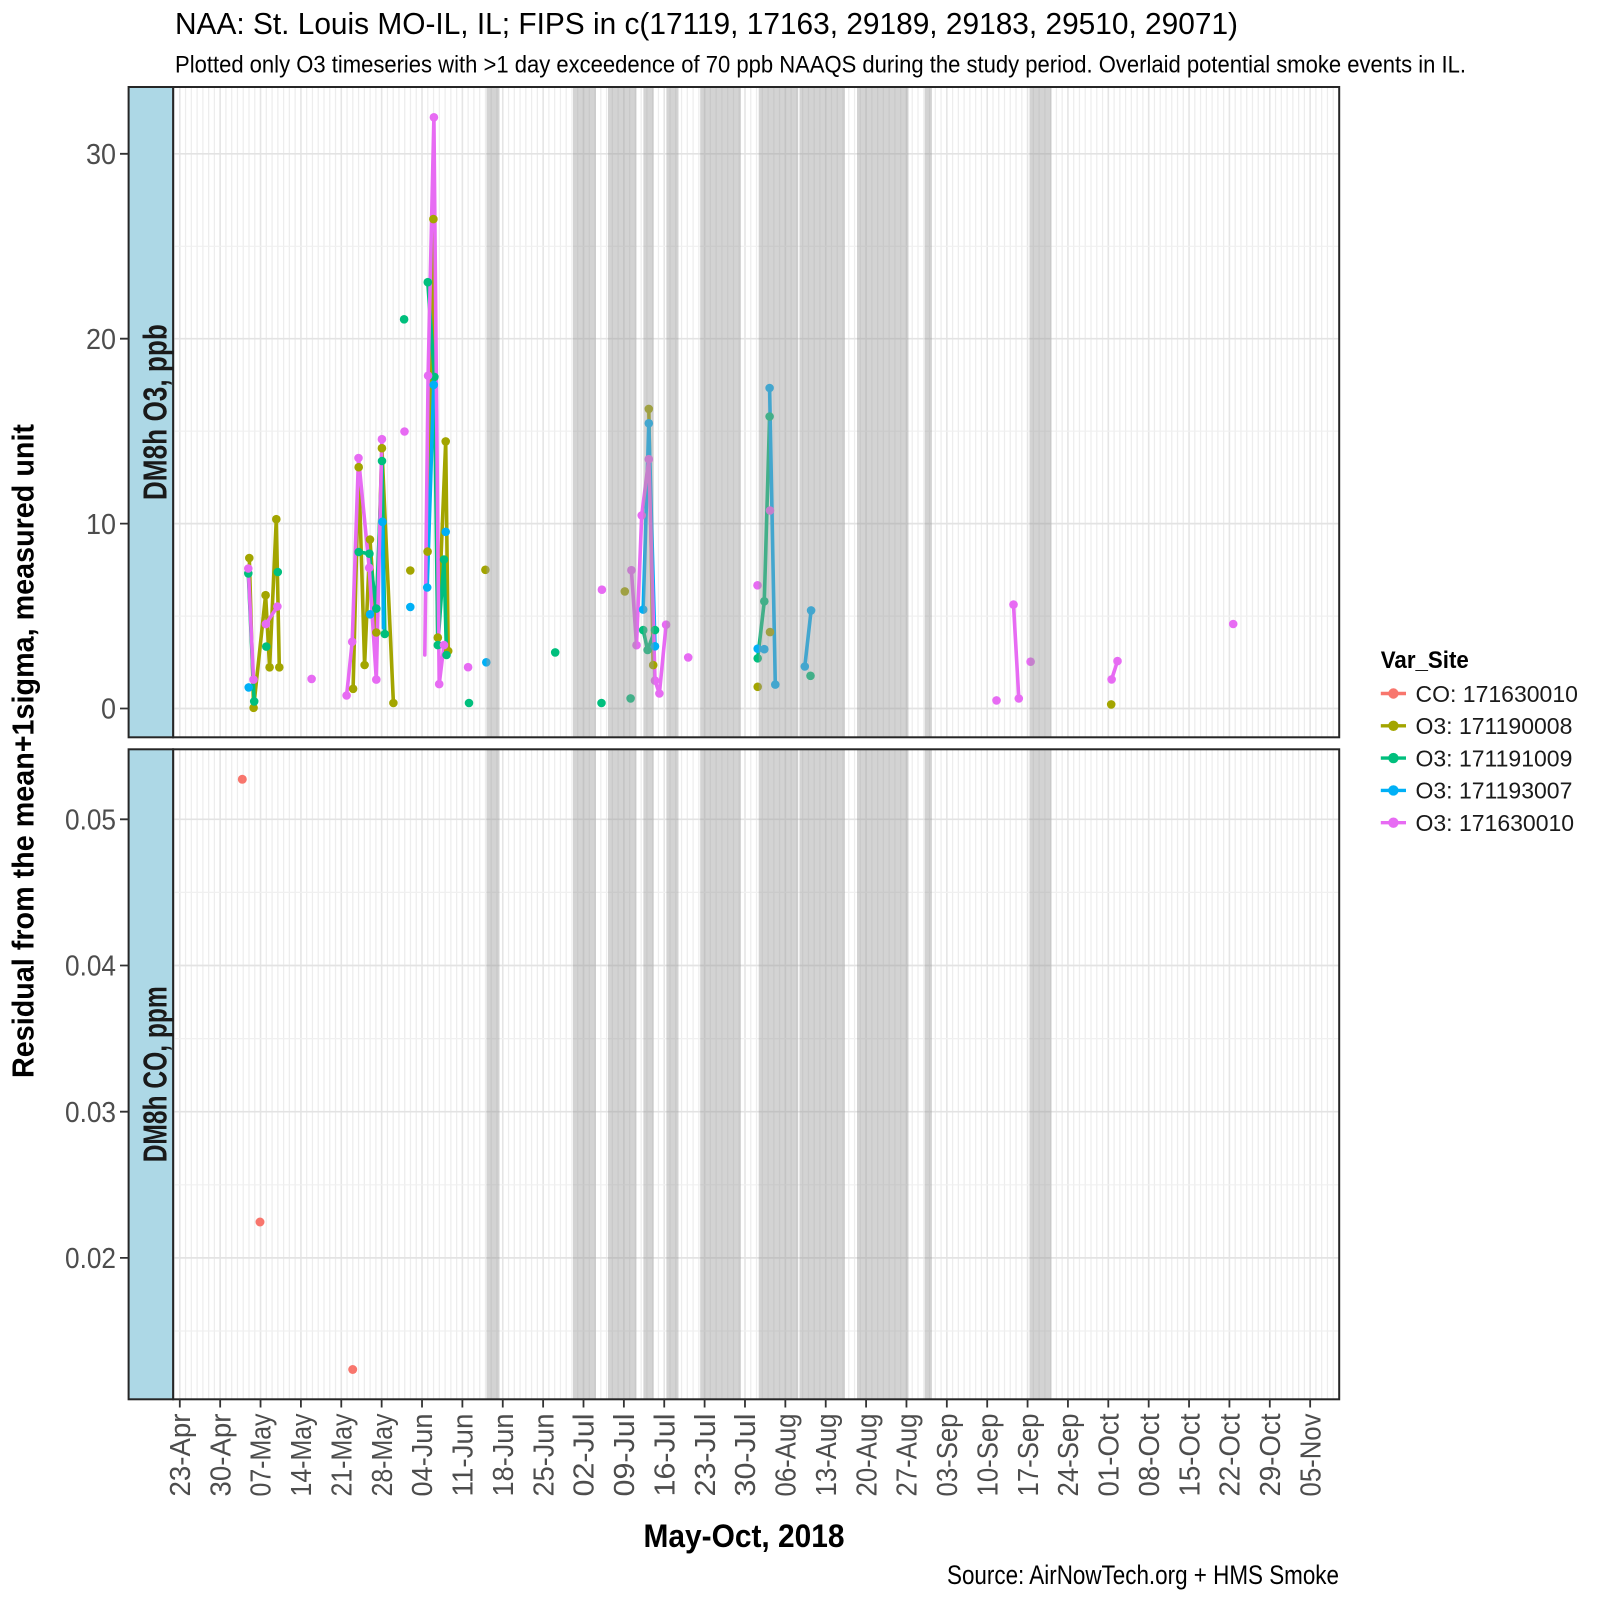 Image resolution: width=1600 pixels, height=1605 pixels. What do you see at coordinates (585, 1455) in the screenshot?
I see `svg-text: 02-Jul` at bounding box center [585, 1455].